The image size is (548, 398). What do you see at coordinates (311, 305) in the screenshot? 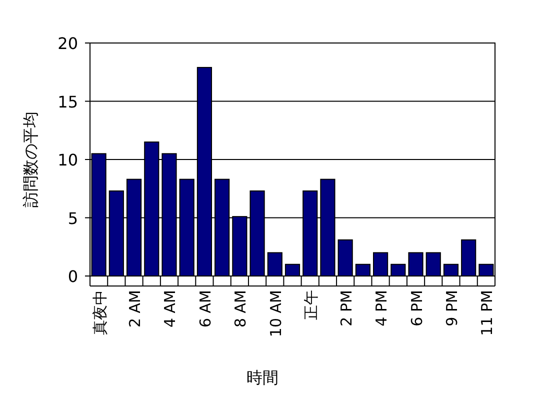
I see `x-tick-label: 正午` at bounding box center [311, 305].